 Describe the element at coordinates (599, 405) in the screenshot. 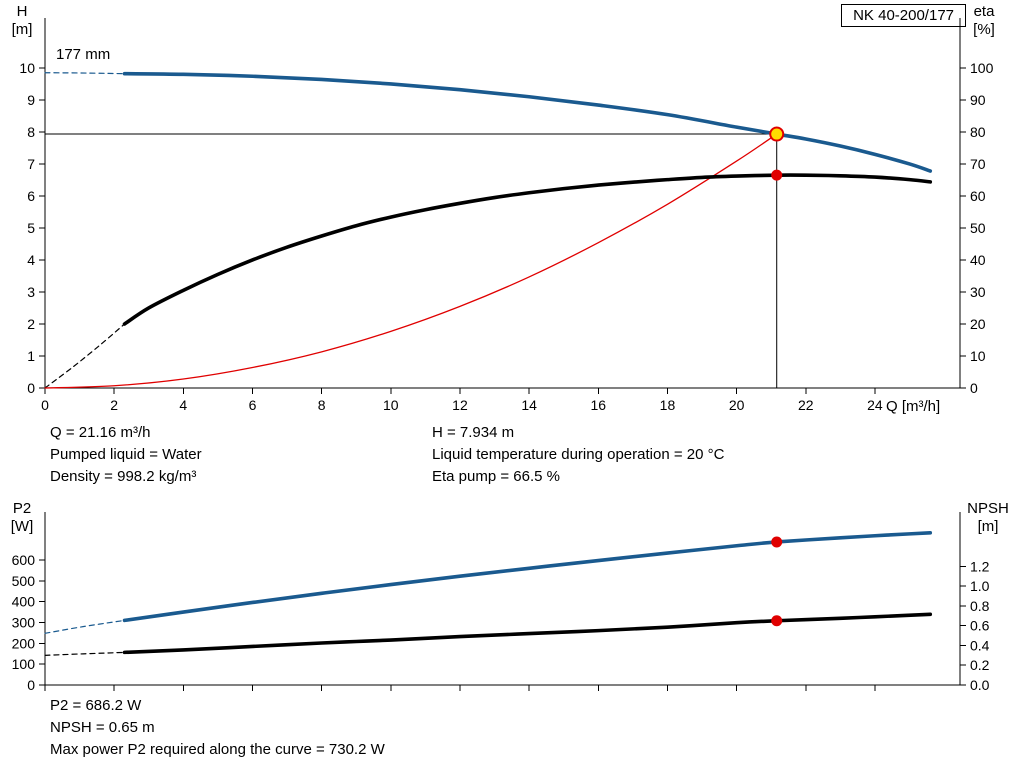

I see `x-axis-tick-label: 16` at that location.